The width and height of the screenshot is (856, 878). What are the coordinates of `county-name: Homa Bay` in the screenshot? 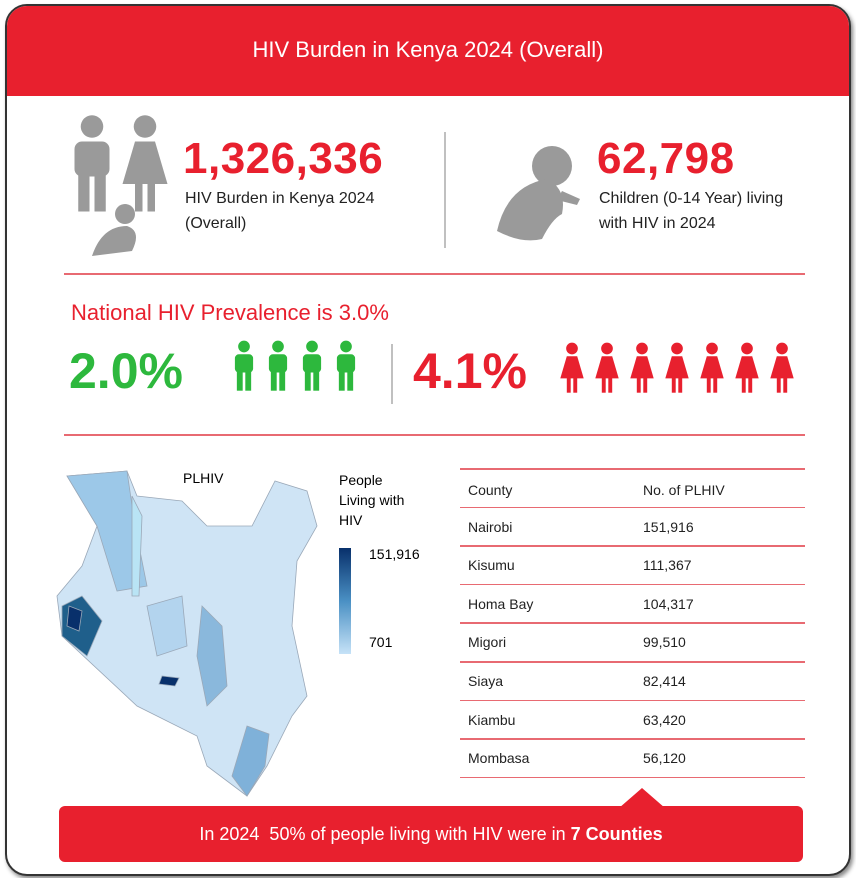 It's located at (501, 603).